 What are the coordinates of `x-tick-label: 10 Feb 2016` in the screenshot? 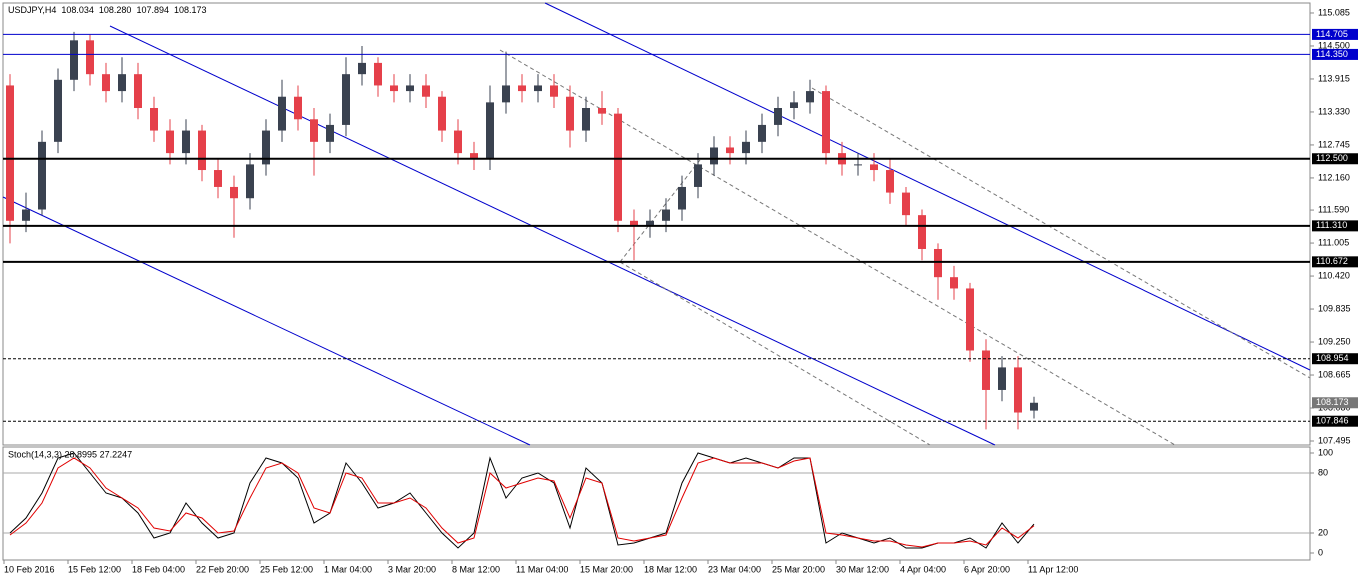 It's located at (29, 569).